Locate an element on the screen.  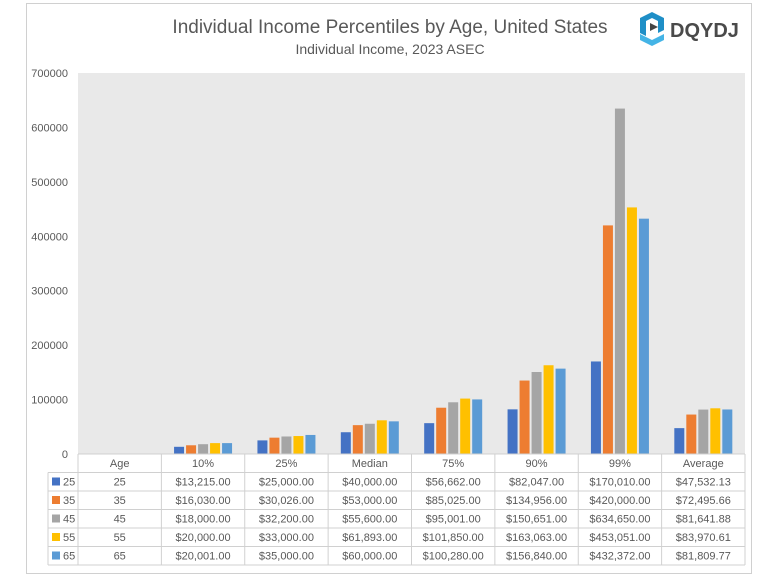
legend-label: 65 is located at coordinates (69, 557).